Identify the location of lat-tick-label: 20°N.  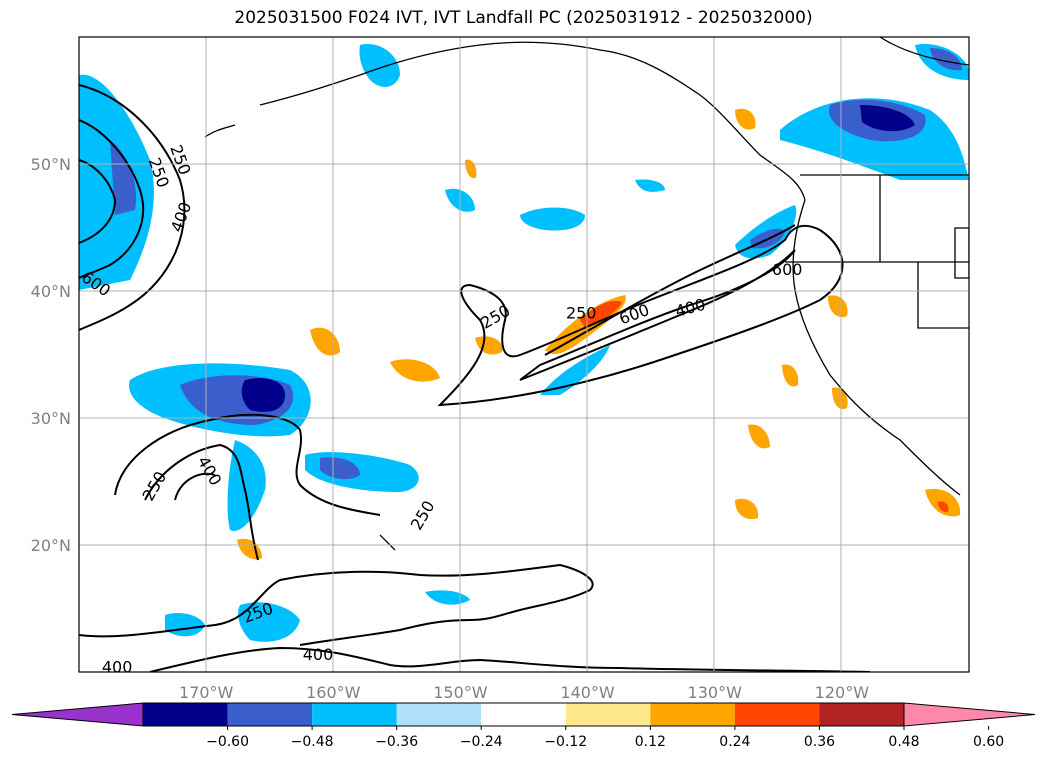
(51, 545).